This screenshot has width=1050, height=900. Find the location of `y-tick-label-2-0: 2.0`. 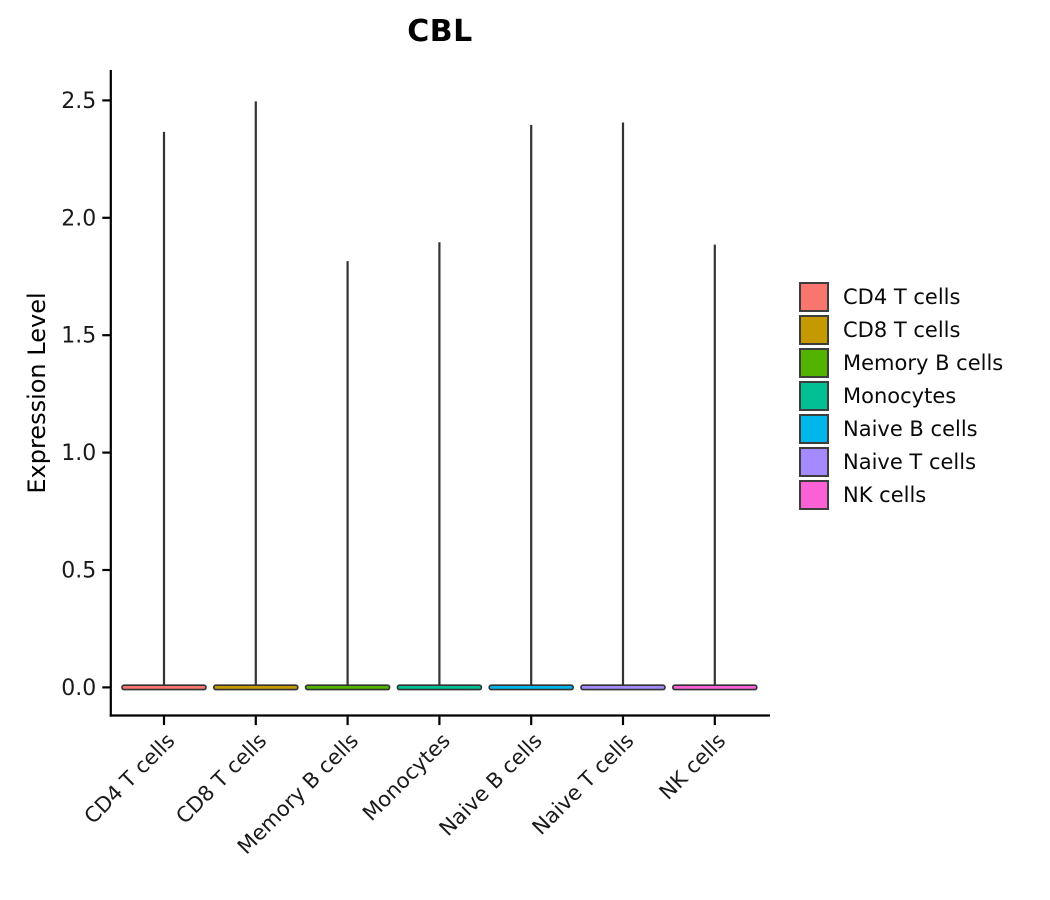

y-tick-label-2-0: 2.0 is located at coordinates (78, 218).